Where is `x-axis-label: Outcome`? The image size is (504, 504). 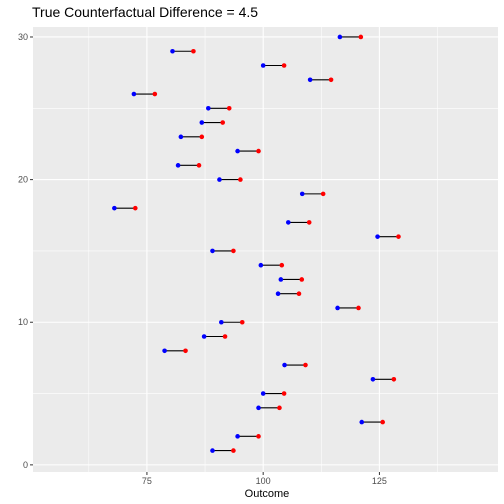
x-axis-label: Outcome is located at coordinates (267, 494).